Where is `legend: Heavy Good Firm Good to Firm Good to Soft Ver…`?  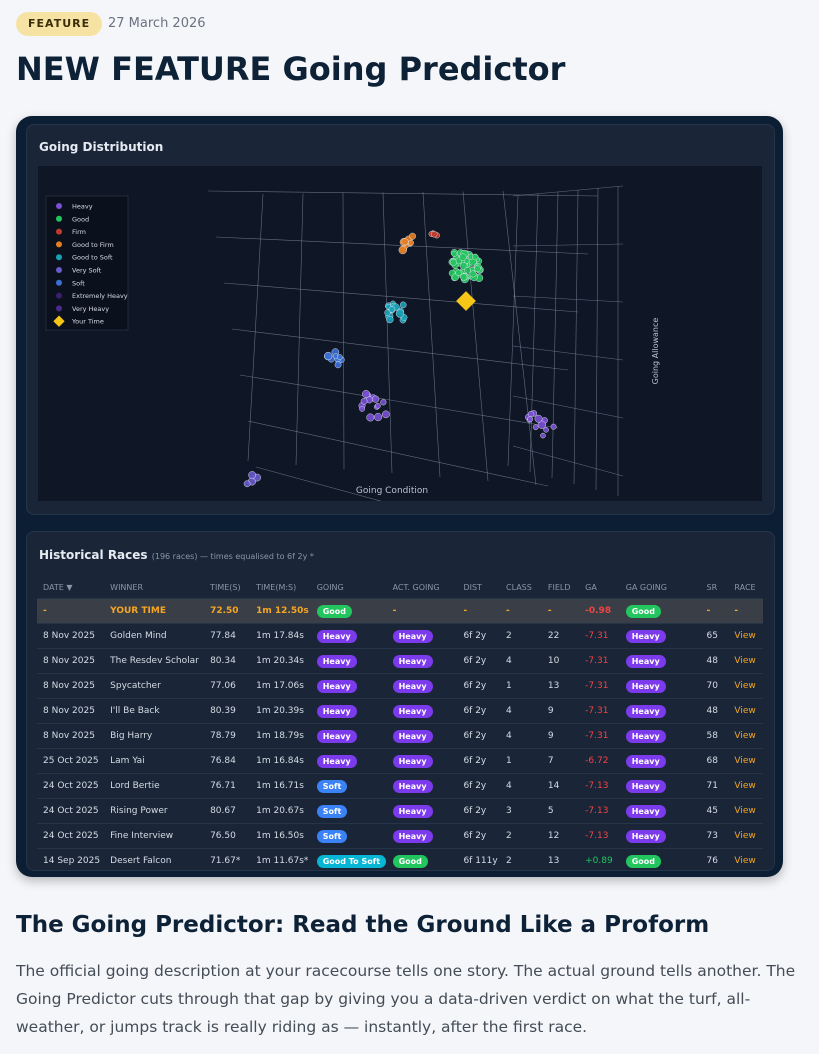 legend: Heavy Good Firm Good to Firm Good to Soft Ver… is located at coordinates (87, 263).